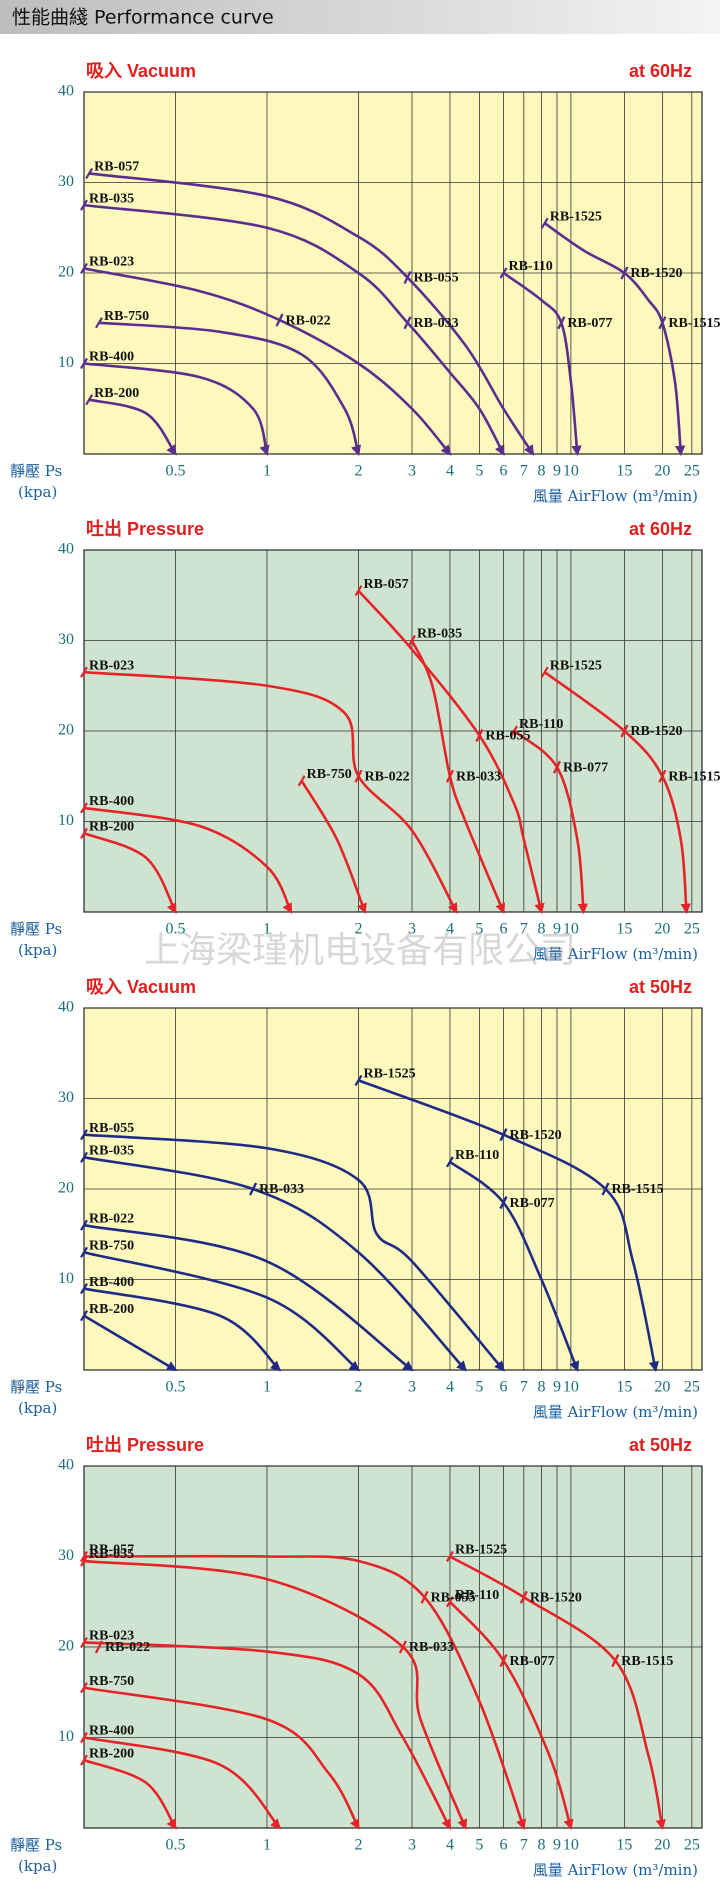 Image resolution: width=720 pixels, height=1889 pixels. I want to click on x-tick-label: 3, so click(412, 1845).